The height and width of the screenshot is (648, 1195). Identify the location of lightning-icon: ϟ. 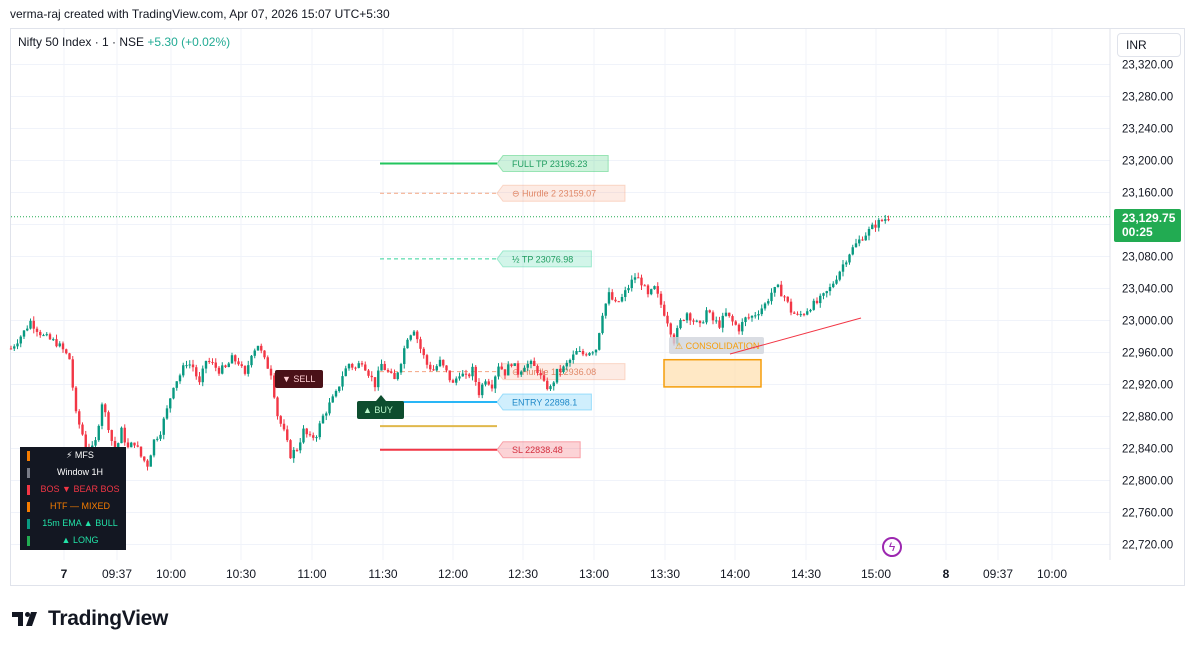
(892, 547).